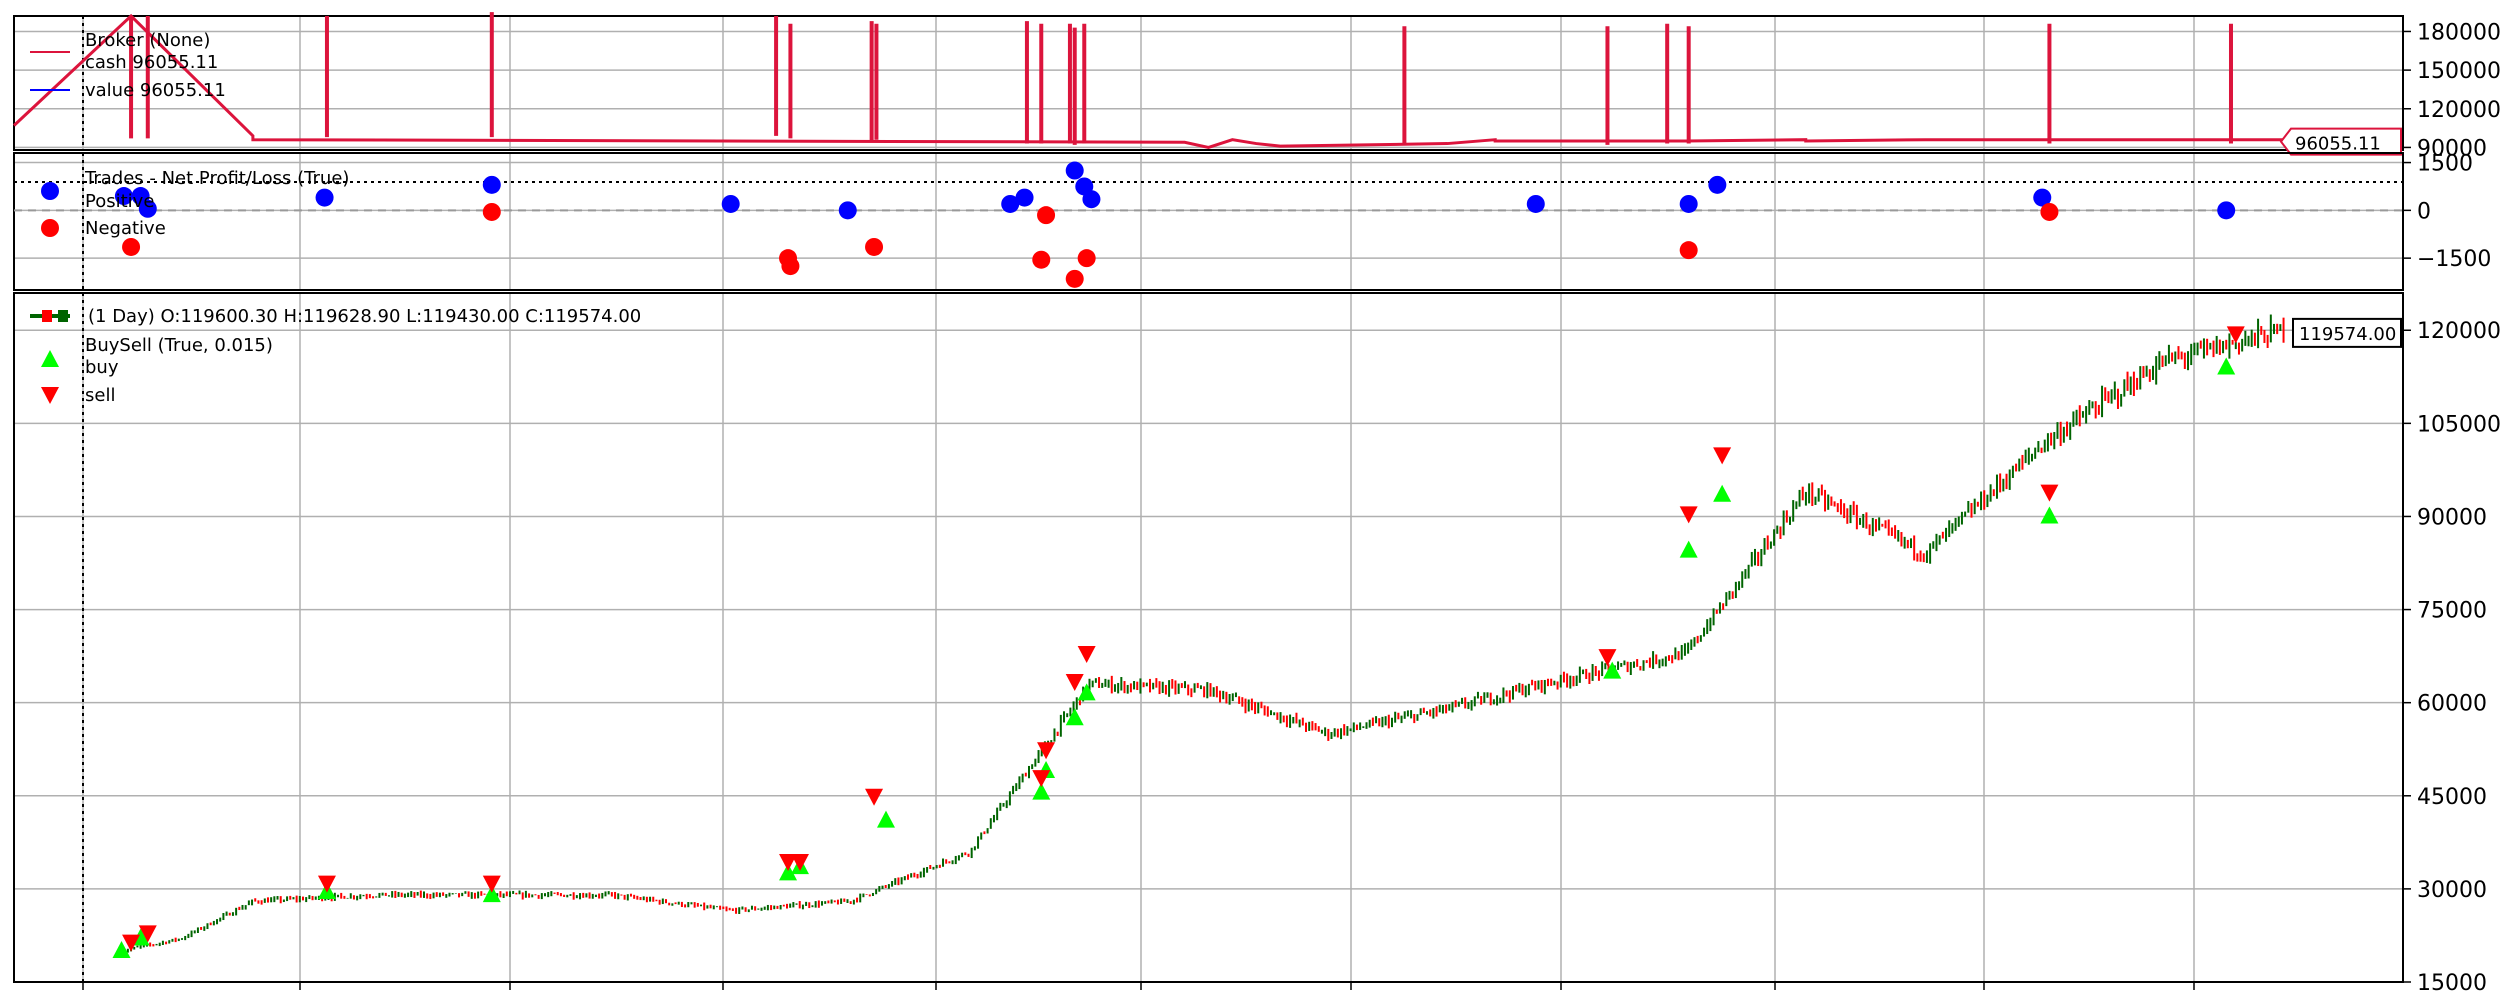 This screenshot has height=1004, width=2512. What do you see at coordinates (125, 228) in the screenshot?
I see `legend-entry-negative: Negative` at bounding box center [125, 228].